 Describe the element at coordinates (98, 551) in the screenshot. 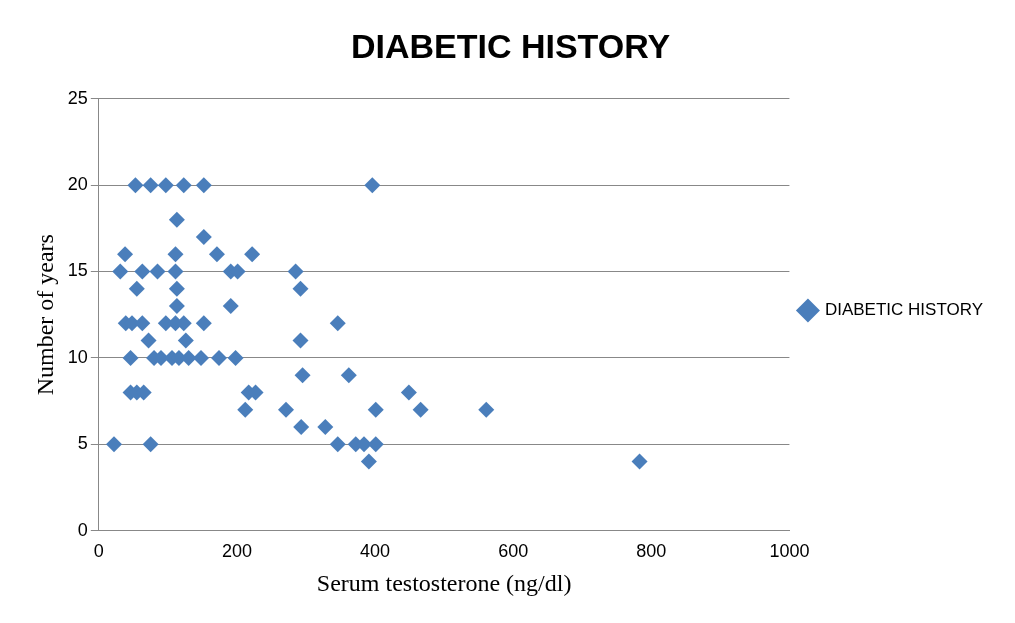

I see `x-tick-label: 0` at that location.